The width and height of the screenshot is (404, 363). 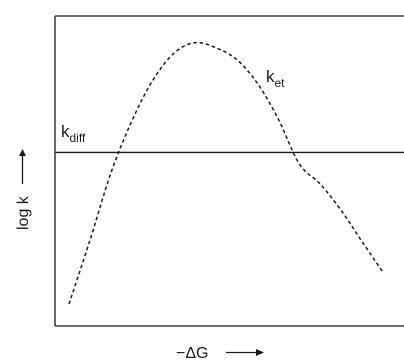 I want to click on y-axis-title: log k, so click(x=23, y=212).